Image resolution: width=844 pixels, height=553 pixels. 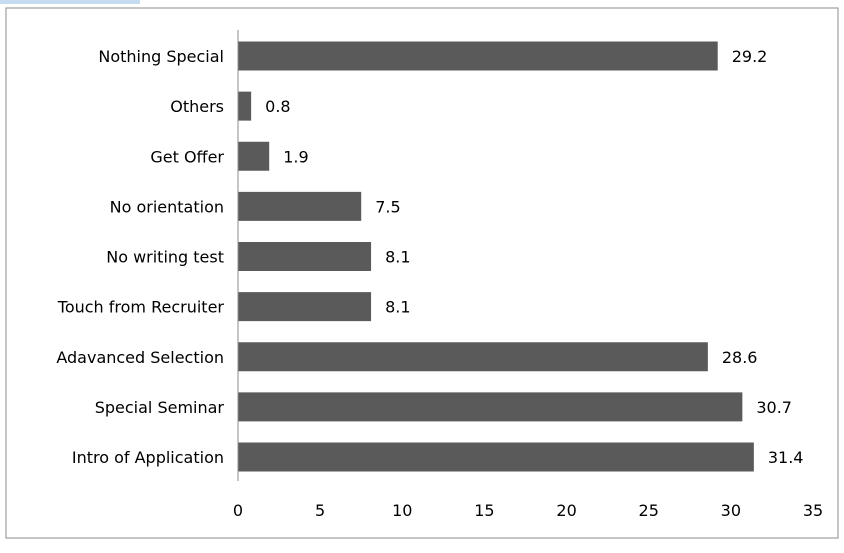 What do you see at coordinates (141, 307) in the screenshot?
I see `category-label: Touch from Recruiter` at bounding box center [141, 307].